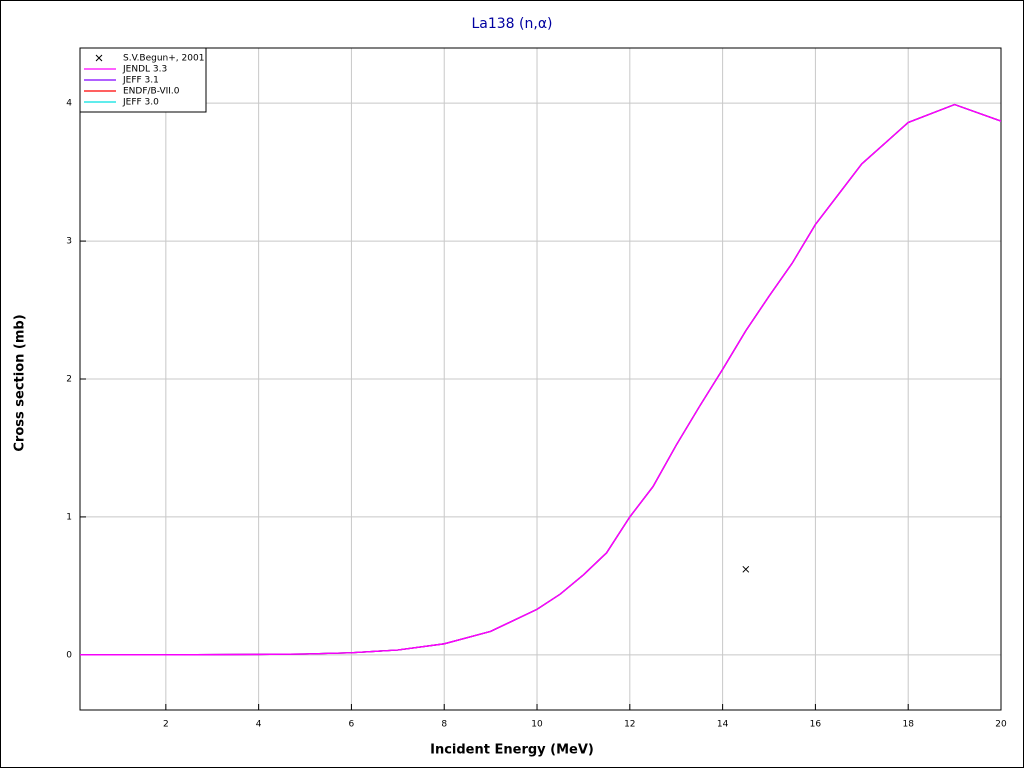  Describe the element at coordinates (444, 725) in the screenshot. I see `x-tick-label: 8` at that location.